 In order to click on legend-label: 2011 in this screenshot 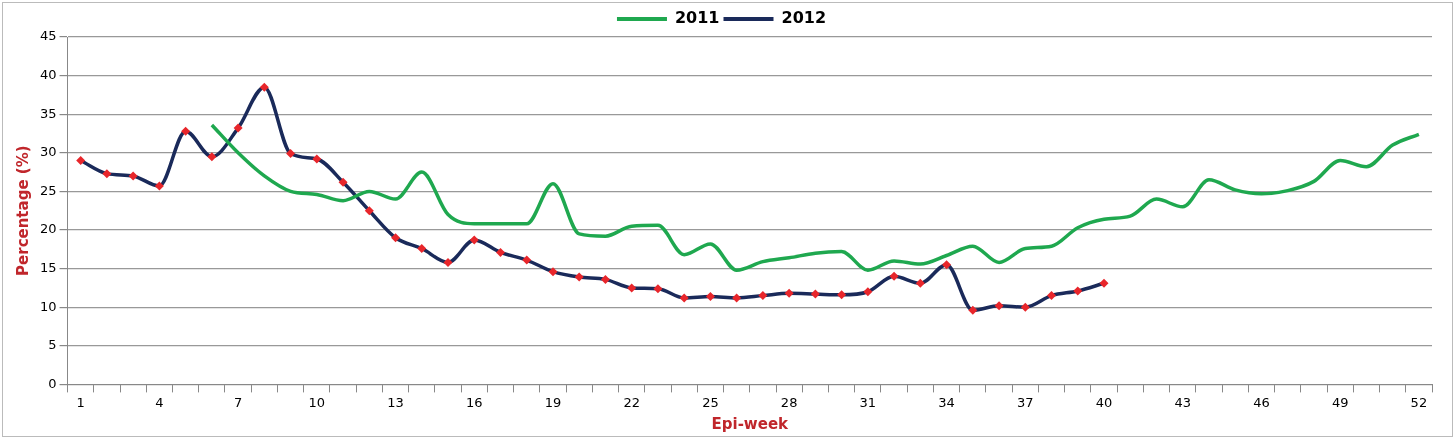, I will do `click(697, 18)`.